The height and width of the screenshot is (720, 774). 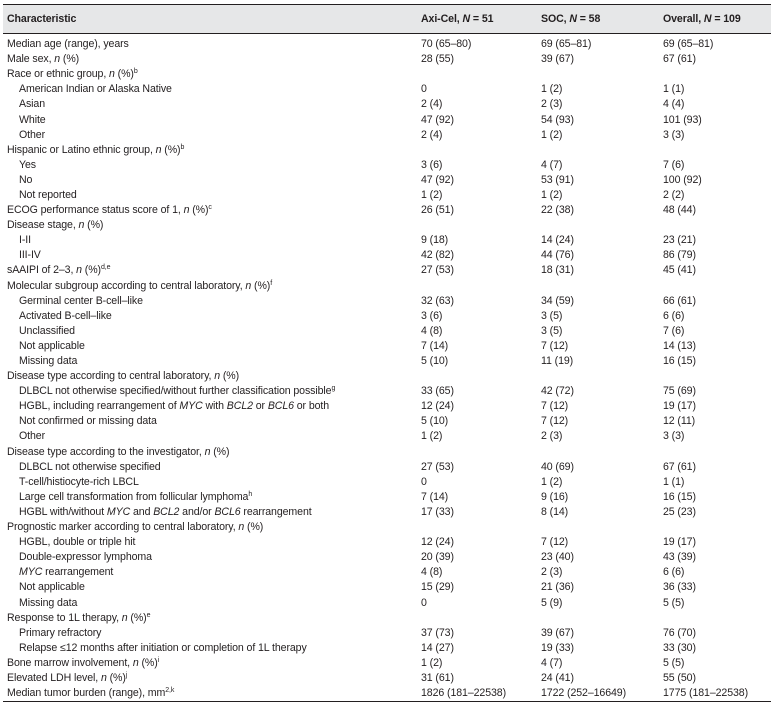 What do you see at coordinates (715, 694) in the screenshot?
I see `cell-overall: 1775 (181–22538)` at bounding box center [715, 694].